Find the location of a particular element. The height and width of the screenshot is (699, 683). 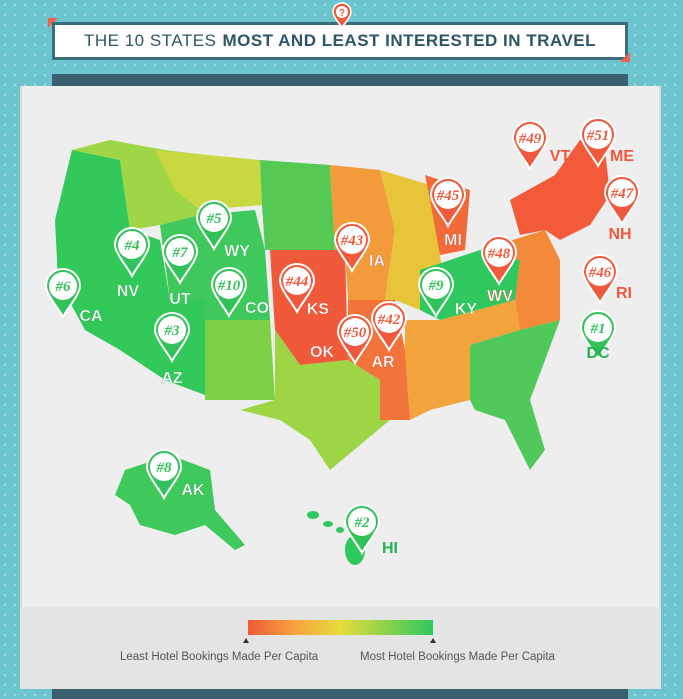

rank-label: #51 is located at coordinates (598, 136).